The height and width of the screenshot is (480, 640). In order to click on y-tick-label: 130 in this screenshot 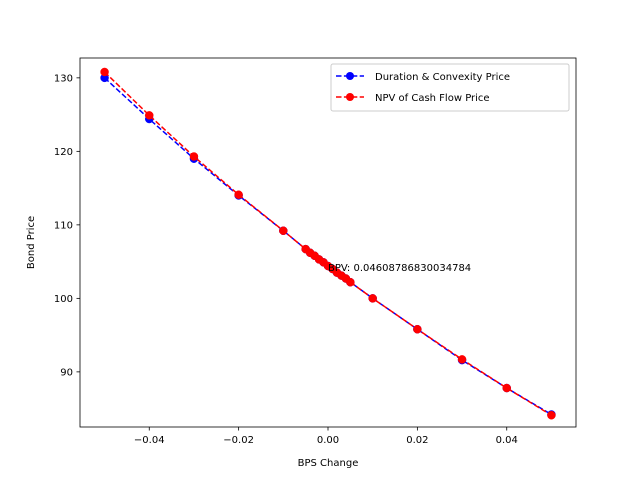, I will do `click(63, 78)`.